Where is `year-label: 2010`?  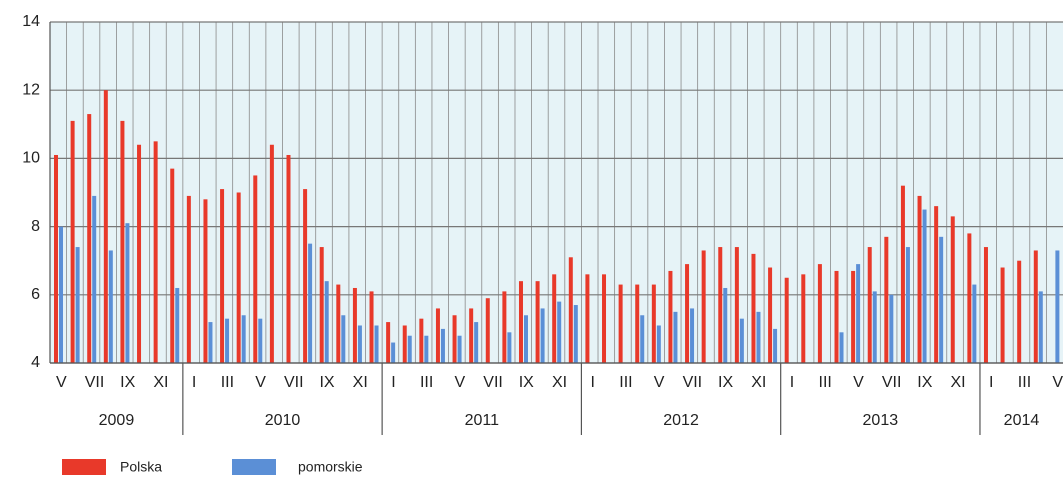 year-label: 2010 is located at coordinates (283, 420).